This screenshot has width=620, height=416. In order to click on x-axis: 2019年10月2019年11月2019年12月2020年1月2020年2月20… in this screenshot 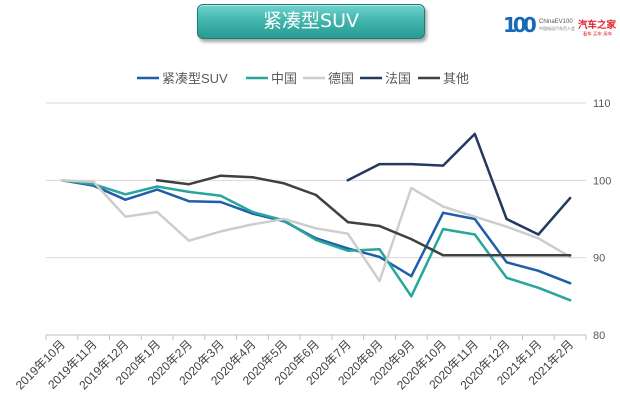, I will do `click(300, 363)`.